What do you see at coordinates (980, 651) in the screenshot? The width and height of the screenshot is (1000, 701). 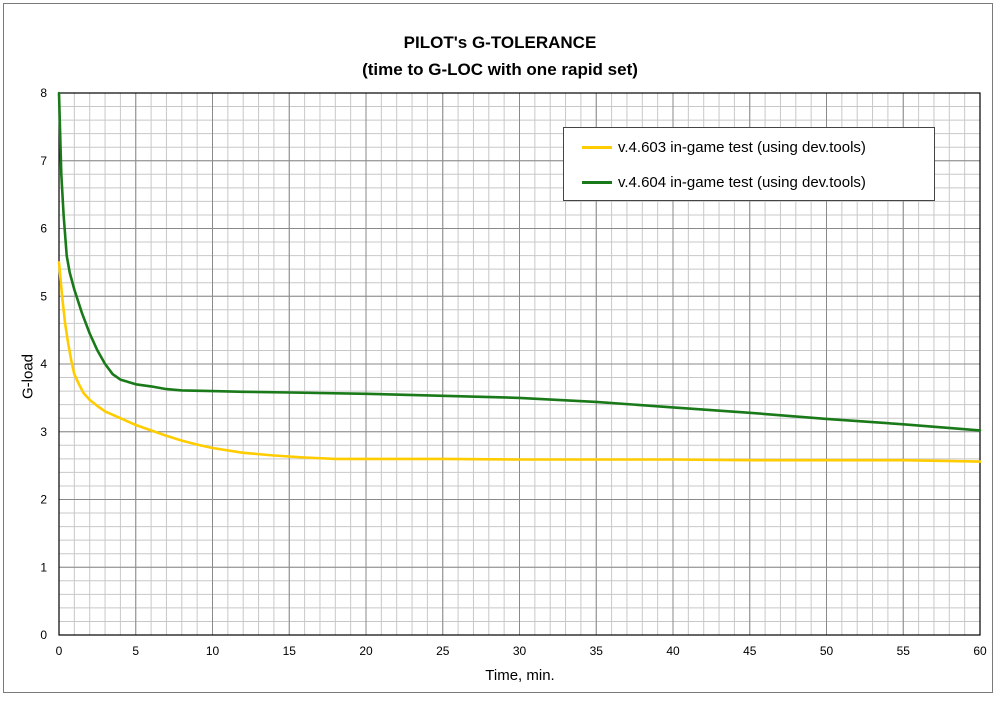 I see `x-tick-label: 60` at bounding box center [980, 651].